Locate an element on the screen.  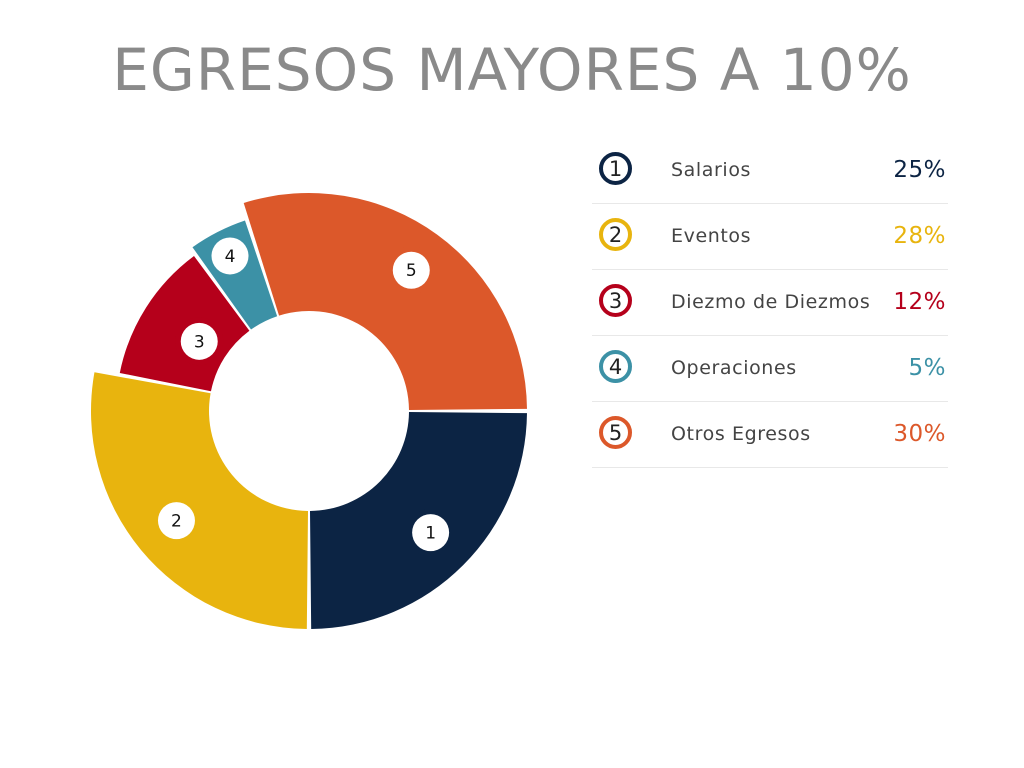
legend-number-badge: 5 is located at coordinates (615, 432).